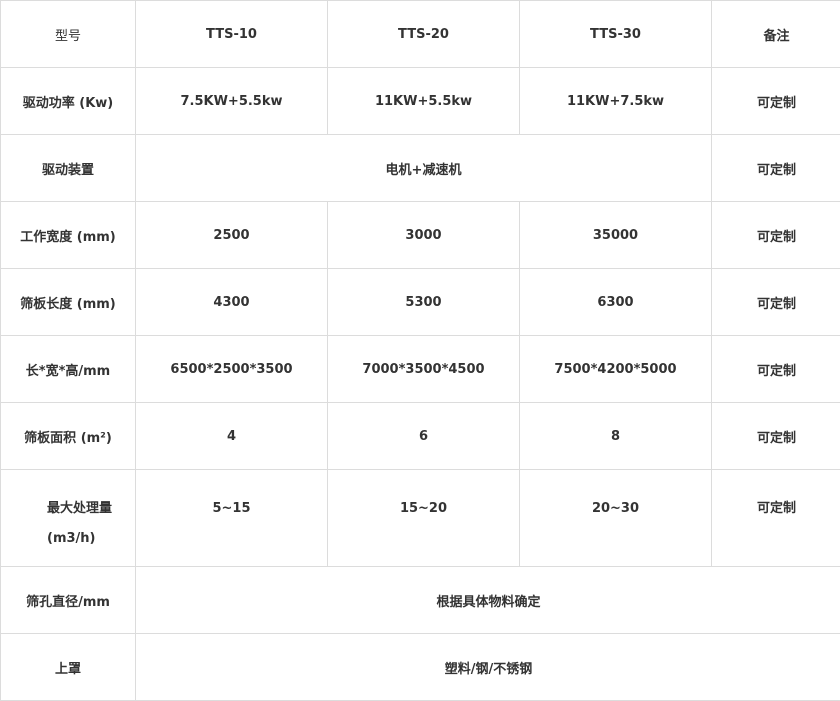 The image size is (840, 701). What do you see at coordinates (68, 34) in the screenshot?
I see `header-label: 型号` at bounding box center [68, 34].